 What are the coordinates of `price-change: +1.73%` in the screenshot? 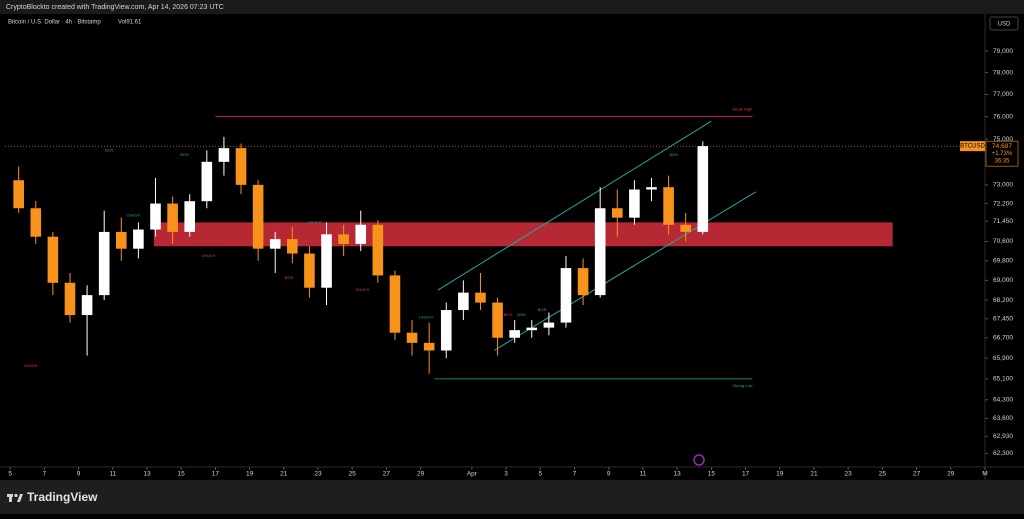 It's located at (1002, 154).